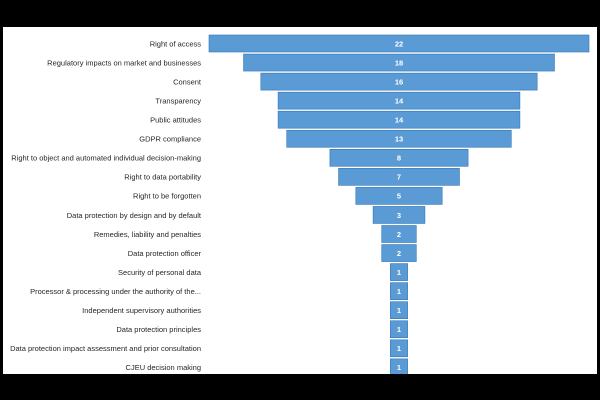  I want to click on bar-value-label: 22, so click(399, 43).